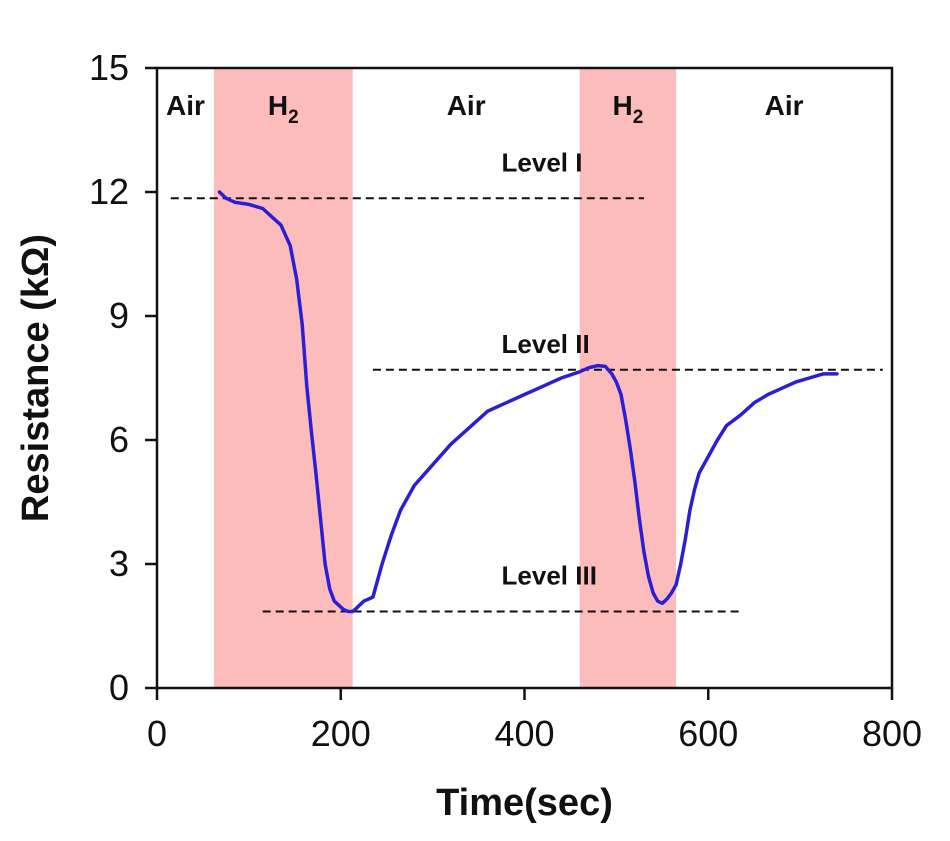  What do you see at coordinates (109, 67) in the screenshot?
I see `y-tick-label: 15` at bounding box center [109, 67].